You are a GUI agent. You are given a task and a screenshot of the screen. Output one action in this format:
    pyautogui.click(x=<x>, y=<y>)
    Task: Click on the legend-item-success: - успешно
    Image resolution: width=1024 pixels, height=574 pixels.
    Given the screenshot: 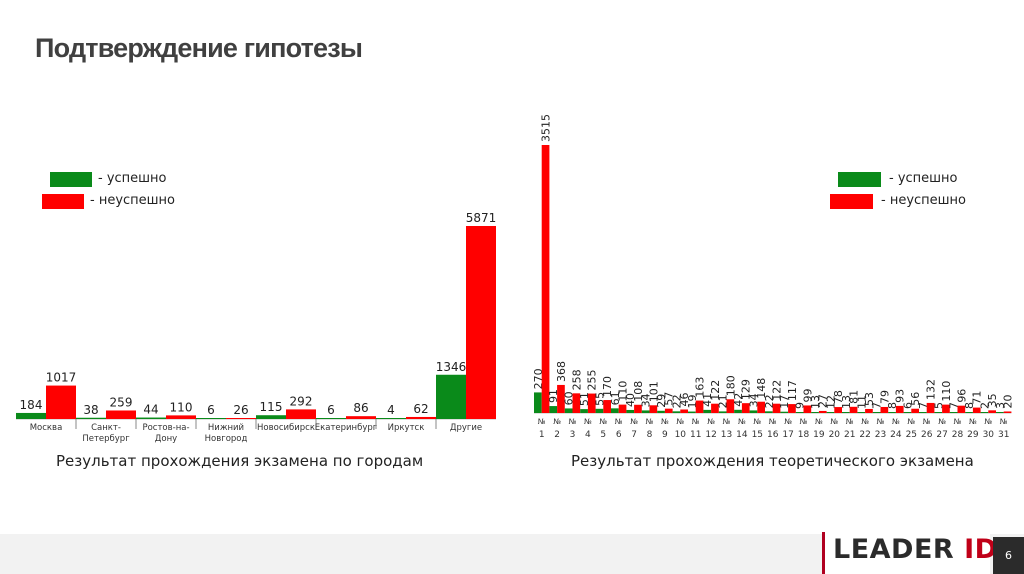 What is the action you would take?
    pyautogui.click(x=920, y=182)
    